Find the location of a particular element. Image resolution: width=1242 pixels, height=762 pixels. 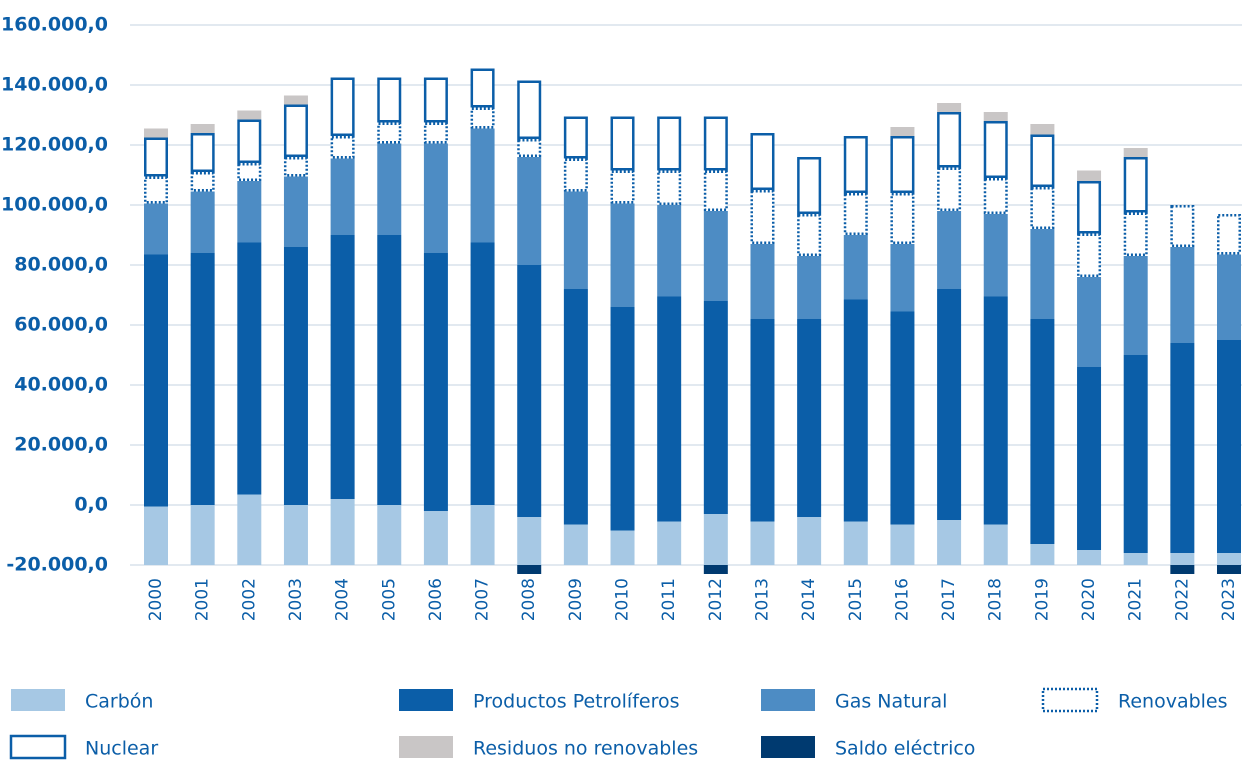

x-tick-label: 2012 is located at coordinates (716, 599).